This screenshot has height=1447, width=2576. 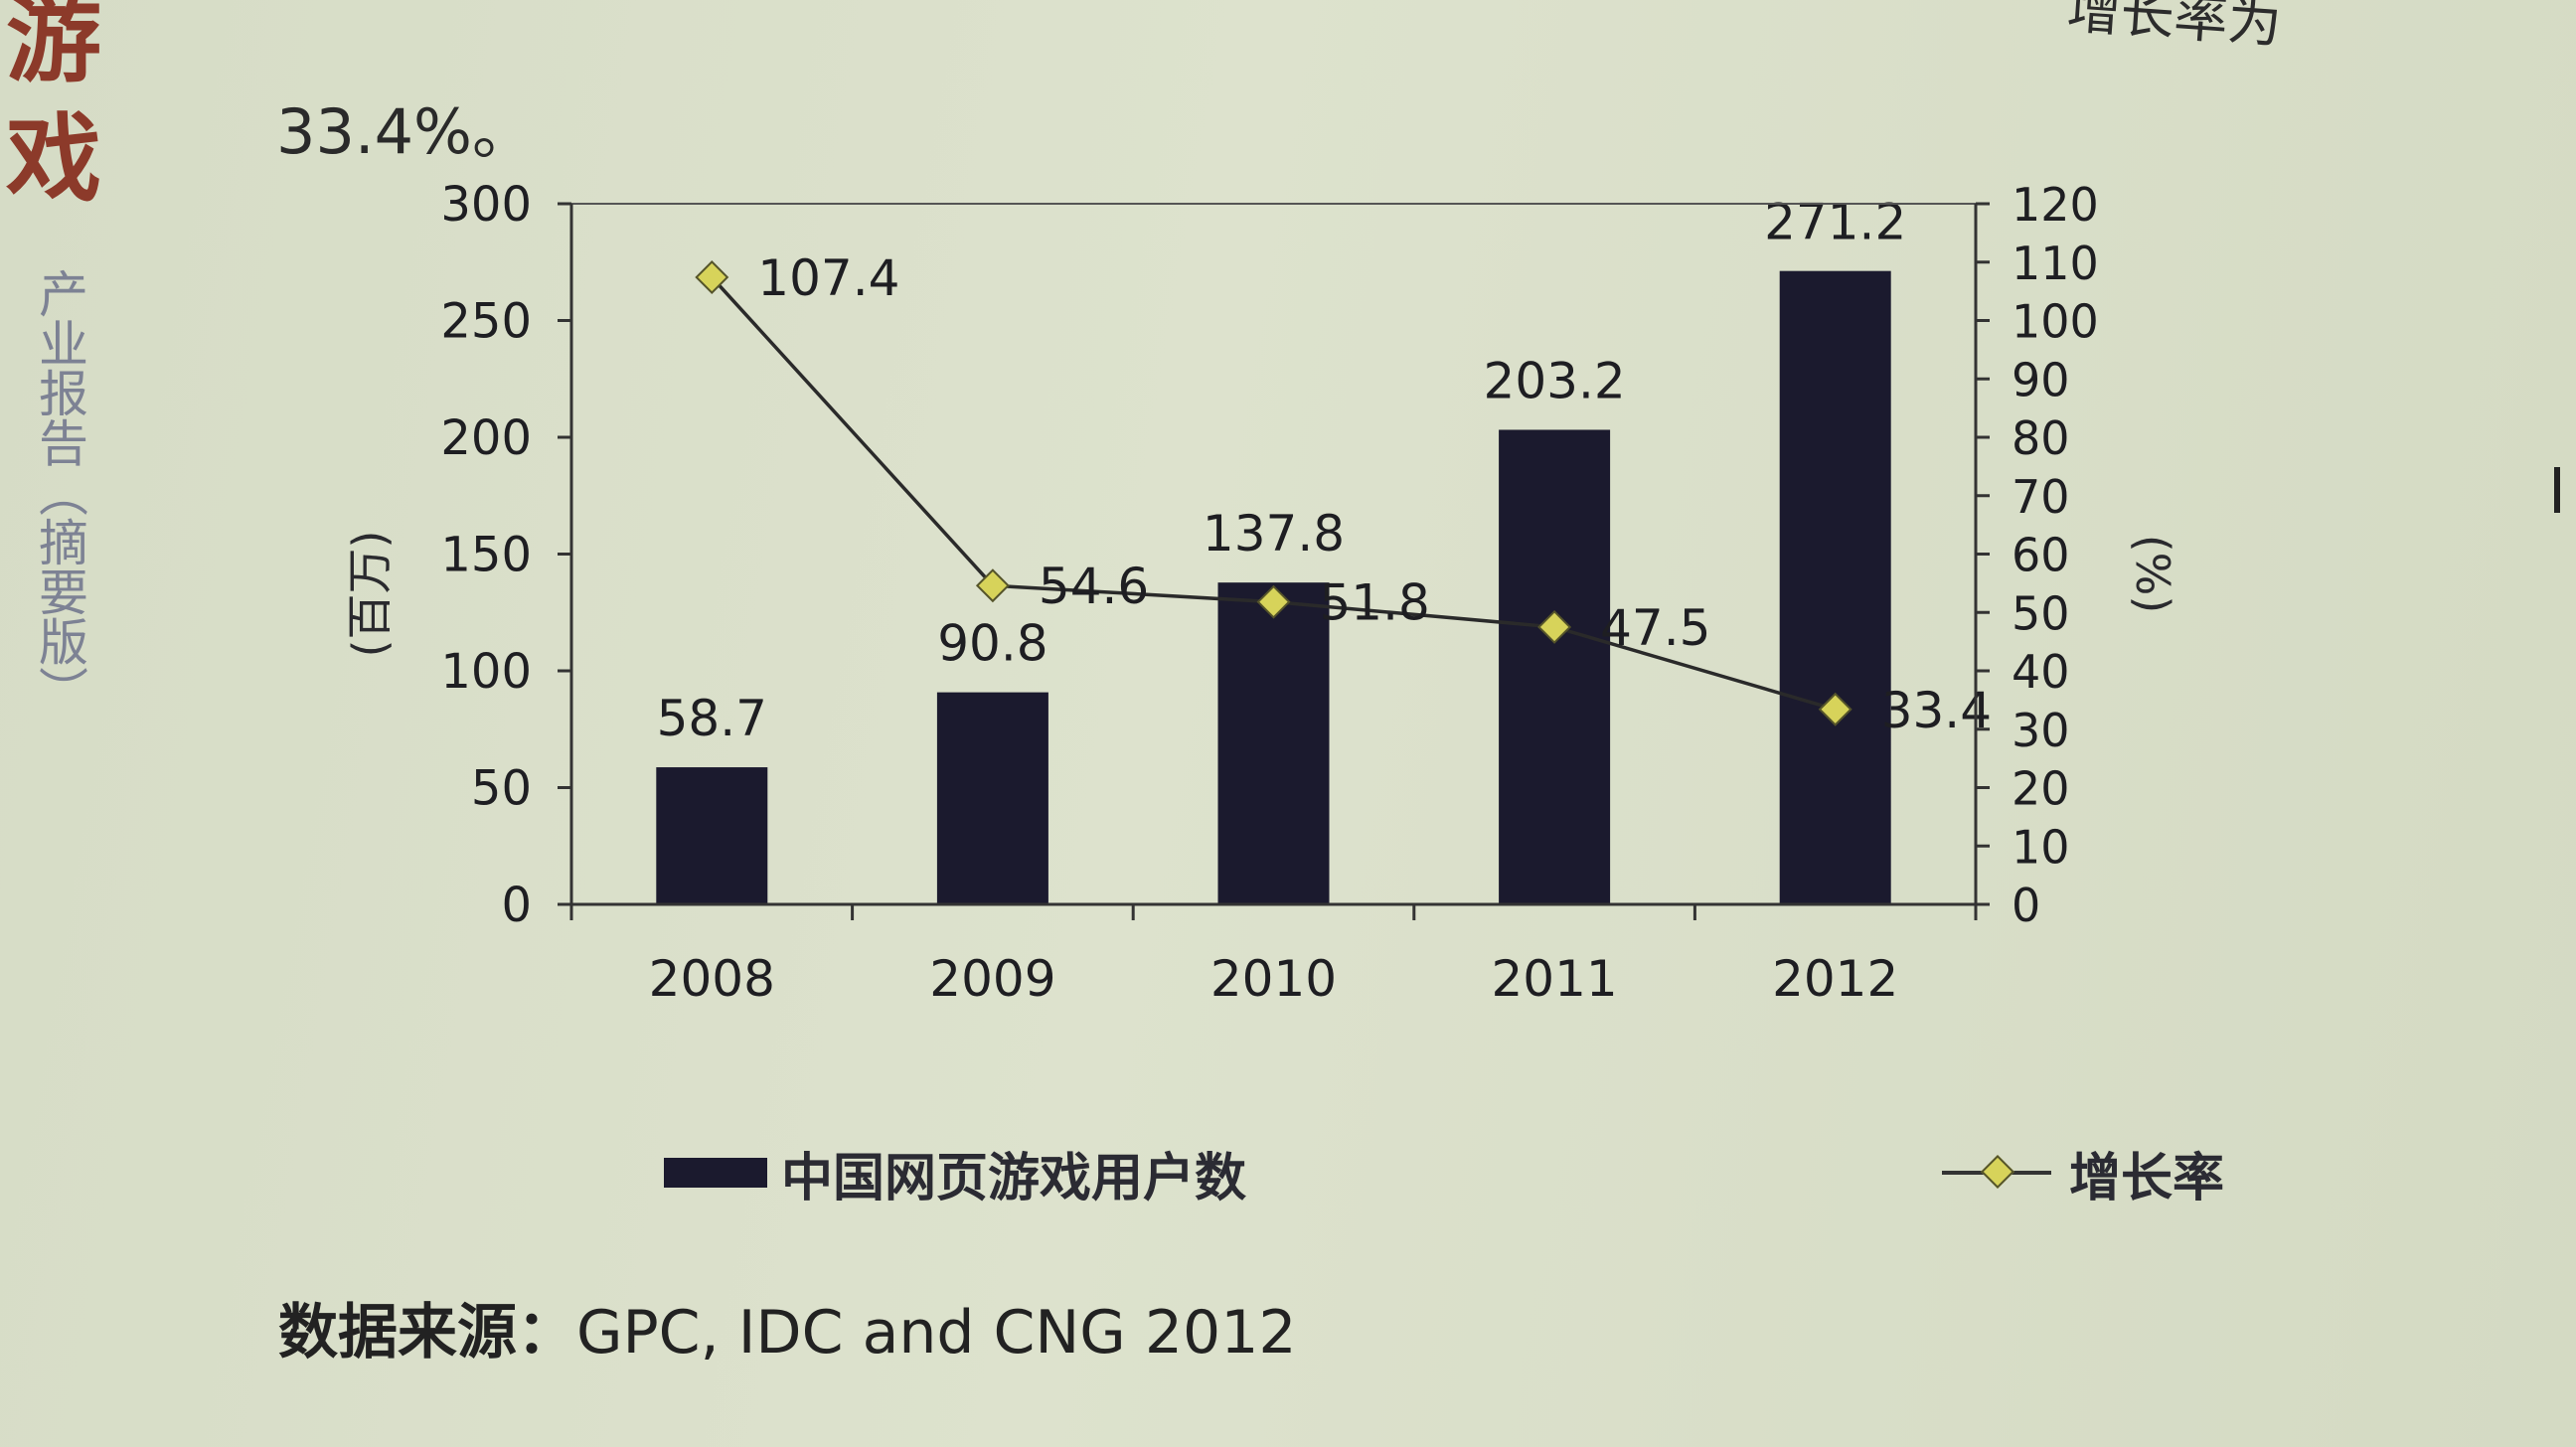 I want to click on legend-bar-swatch, so click(x=715, y=1173).